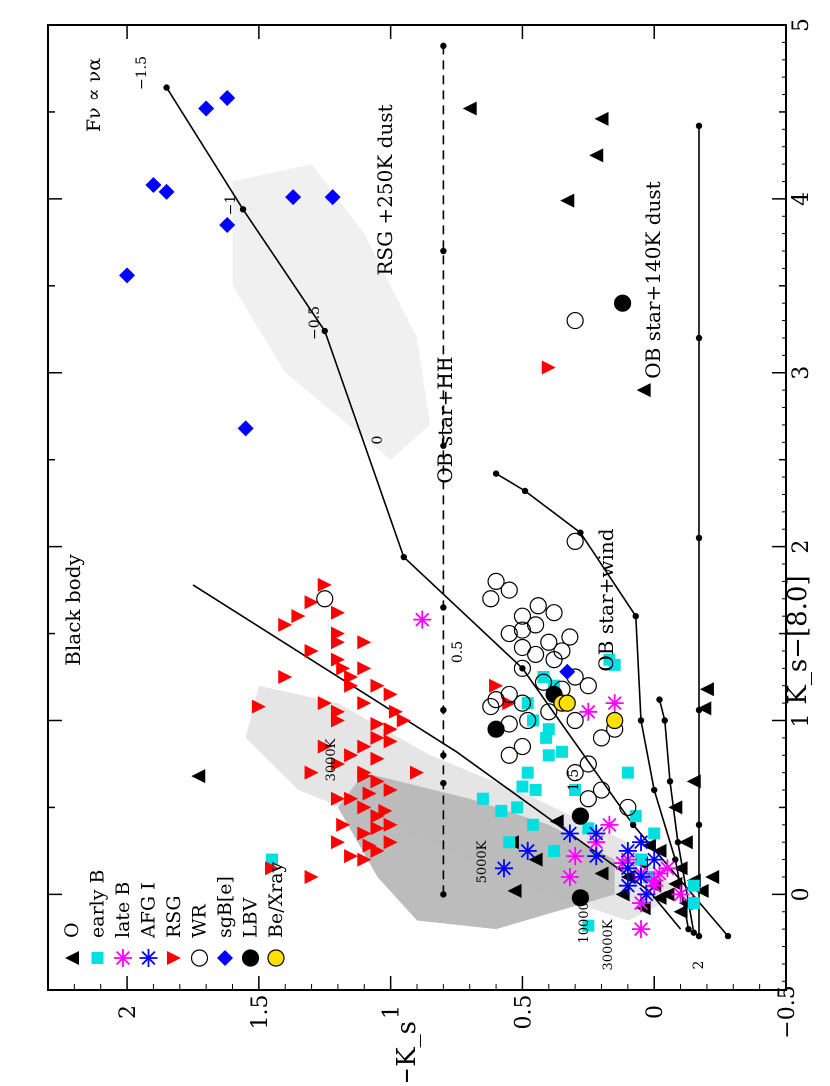 Image resolution: width=830 pixels, height=1086 pixels. I want to click on x-tick-label: 2, so click(801, 547).